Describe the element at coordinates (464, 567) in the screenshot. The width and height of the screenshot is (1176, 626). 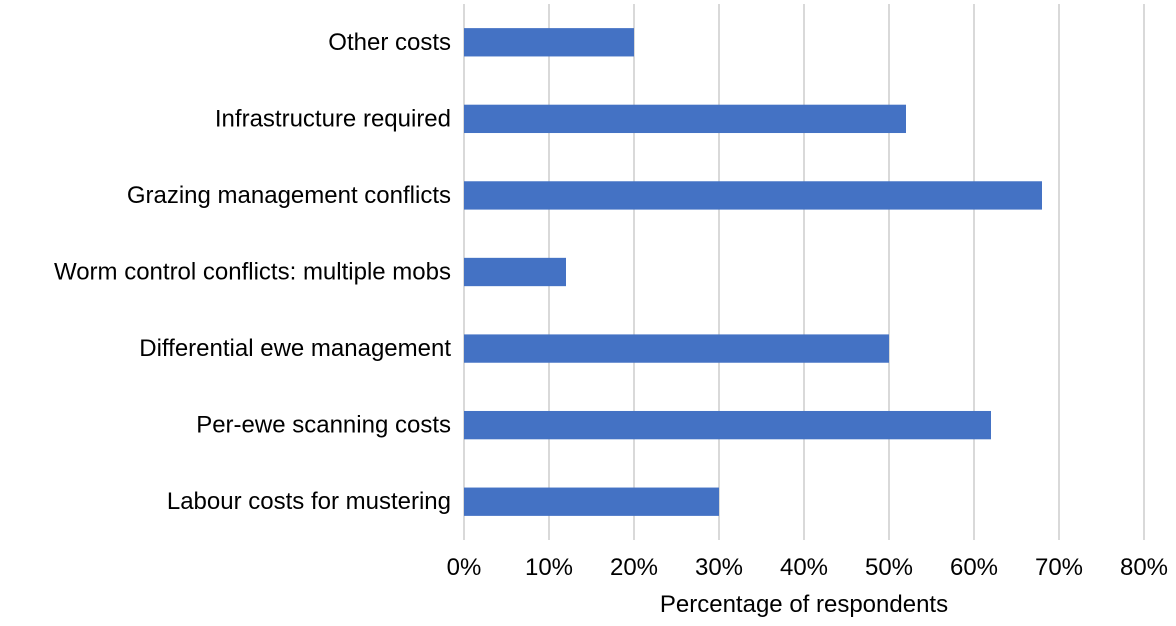
I see `x-tick-label: 0%` at that location.